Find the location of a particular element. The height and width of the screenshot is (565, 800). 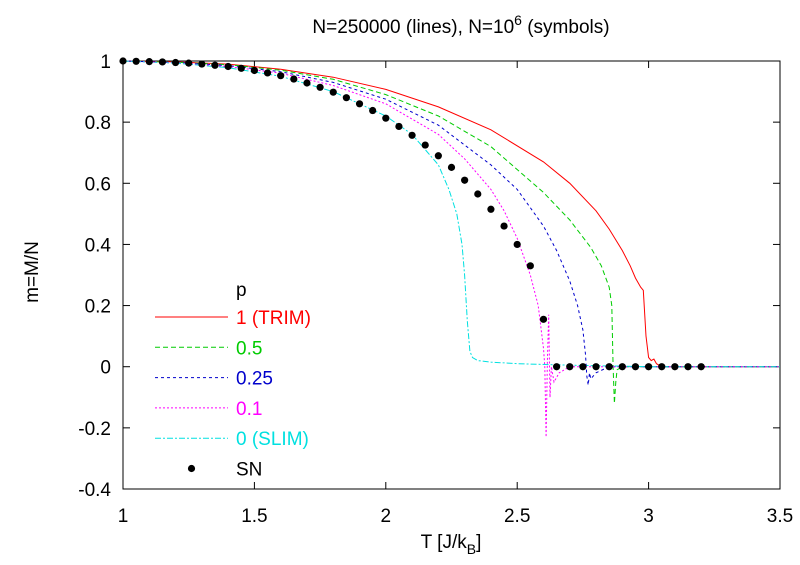

xlabel-main: T [J/k is located at coordinates (444, 542).